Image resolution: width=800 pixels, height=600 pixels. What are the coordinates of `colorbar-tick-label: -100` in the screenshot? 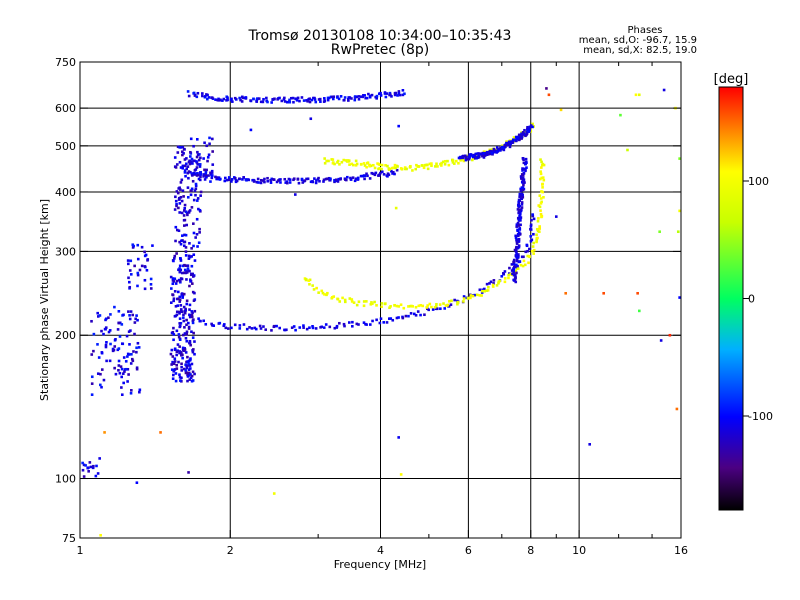 It's located at (760, 416).